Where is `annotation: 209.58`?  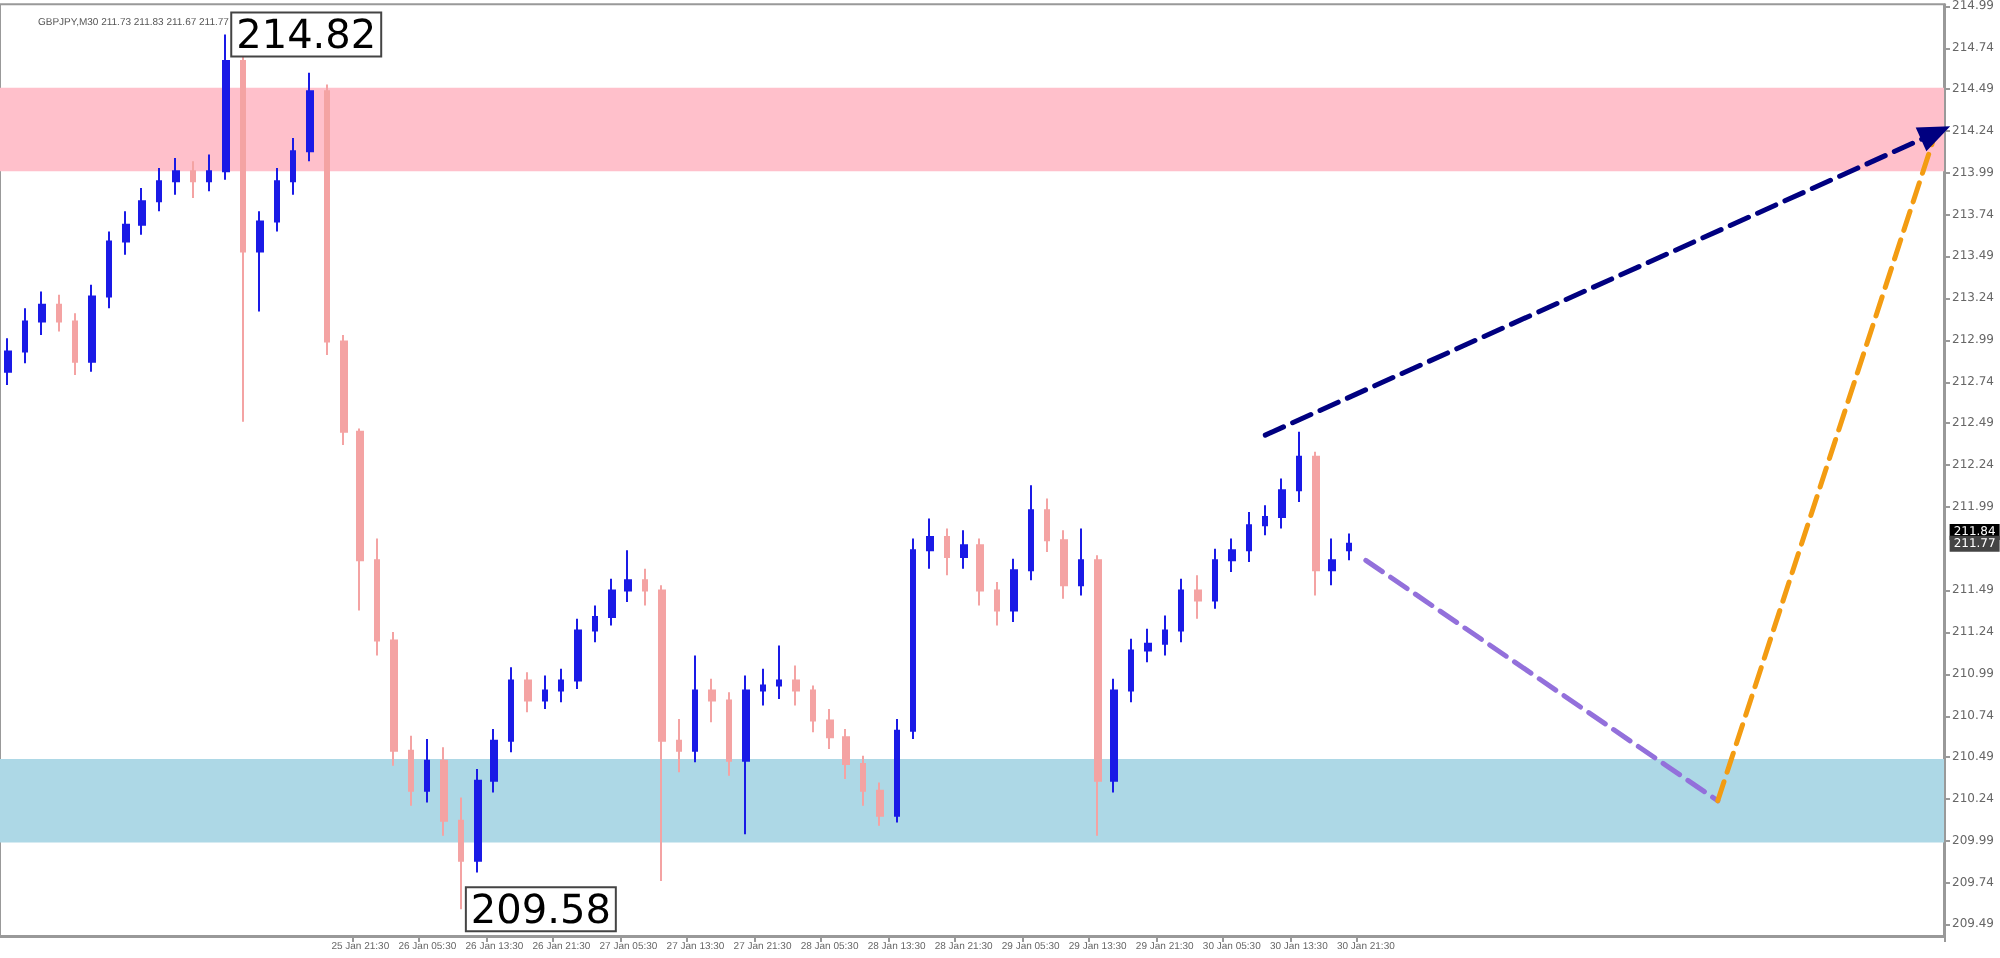 annotation: 209.58 is located at coordinates (540, 909).